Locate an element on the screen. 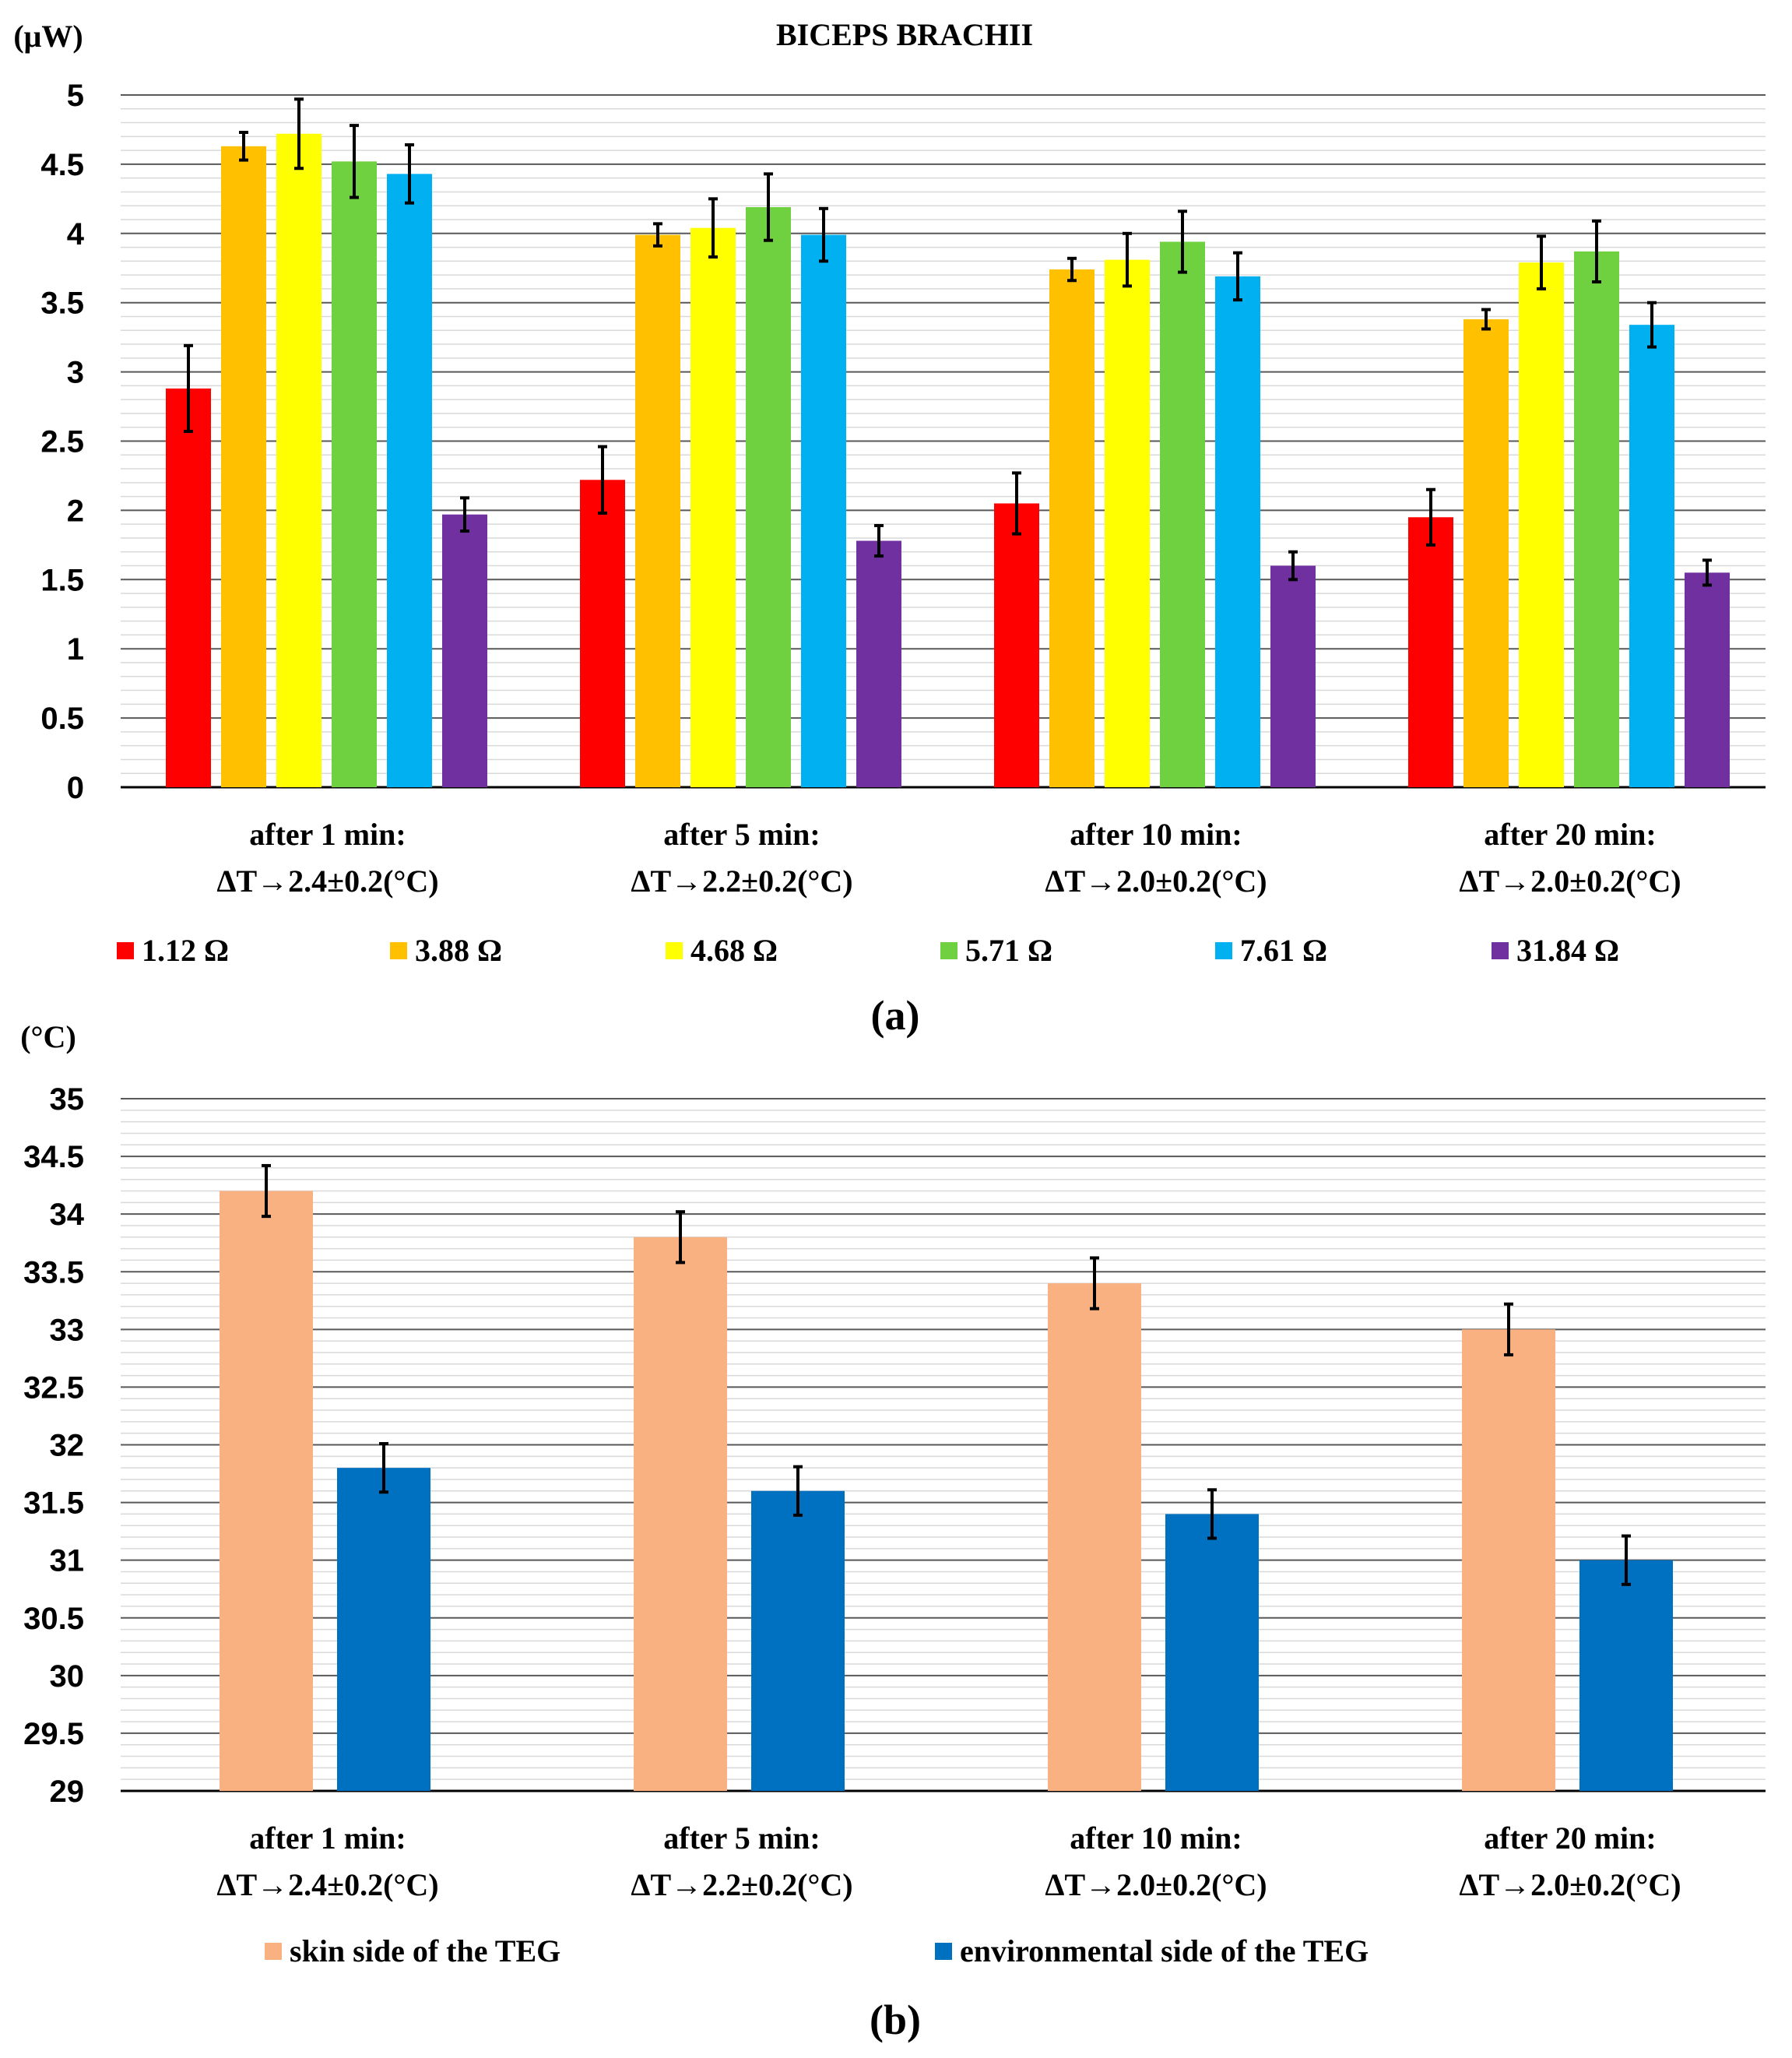  y-tick-label: 33.5 is located at coordinates (53, 1272).